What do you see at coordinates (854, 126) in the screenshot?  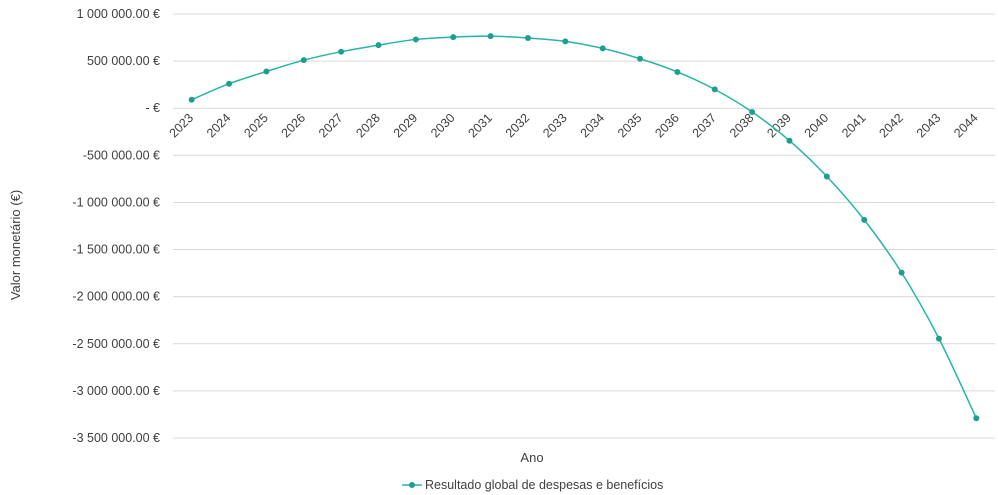 I see `x-tick-label: 2041` at bounding box center [854, 126].